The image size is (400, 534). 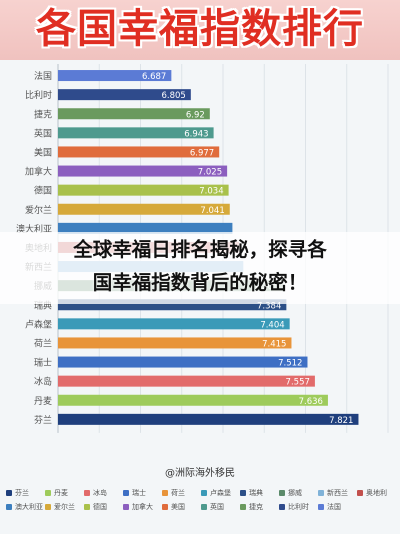 I want to click on legend-item: 荷兰, so click(x=181, y=493).